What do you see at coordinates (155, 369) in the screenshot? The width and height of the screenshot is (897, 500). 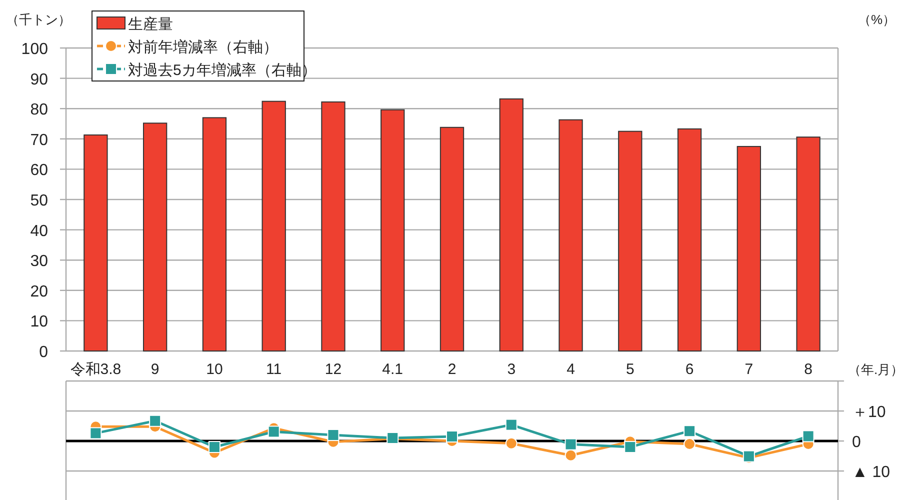 I see `x-tick-label: 9` at bounding box center [155, 369].